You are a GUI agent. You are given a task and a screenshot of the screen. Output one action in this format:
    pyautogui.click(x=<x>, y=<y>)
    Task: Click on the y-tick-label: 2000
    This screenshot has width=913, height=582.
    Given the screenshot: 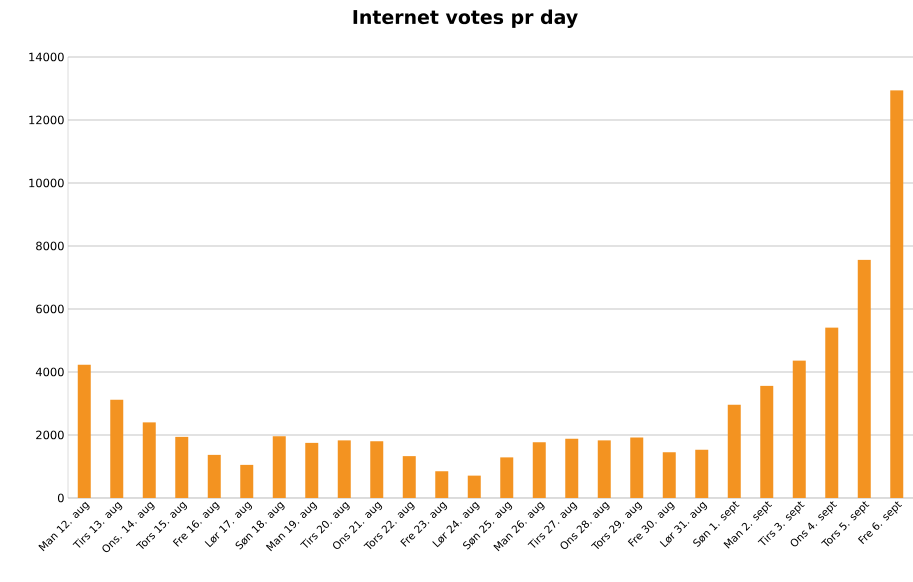 What is the action you would take?
    pyautogui.click(x=50, y=435)
    